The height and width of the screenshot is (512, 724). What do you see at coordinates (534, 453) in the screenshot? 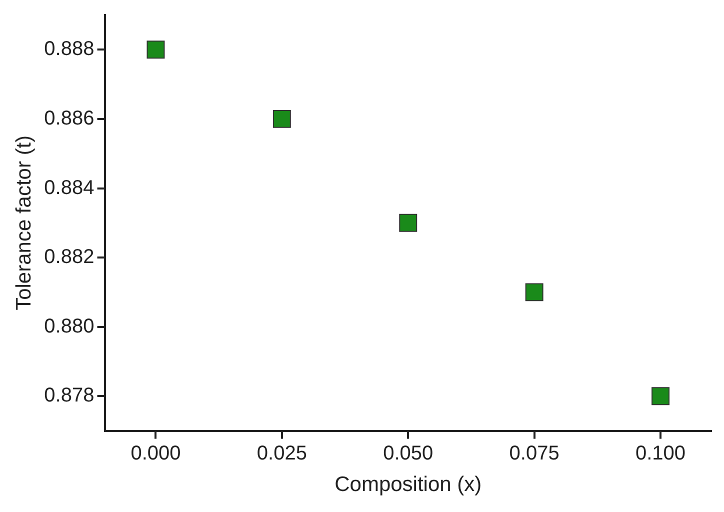
I see `x-tick-label: 0.075` at bounding box center [534, 453].